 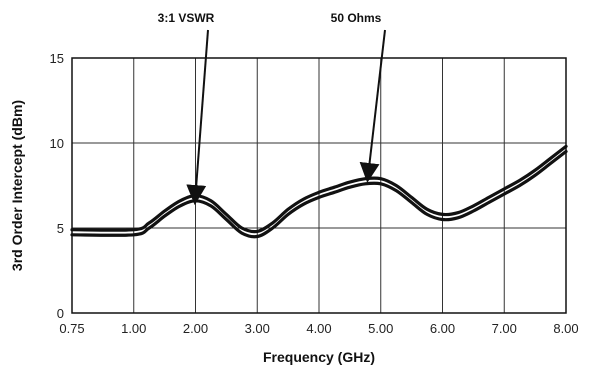 I want to click on y-tick-label: 10, so click(x=57, y=143).